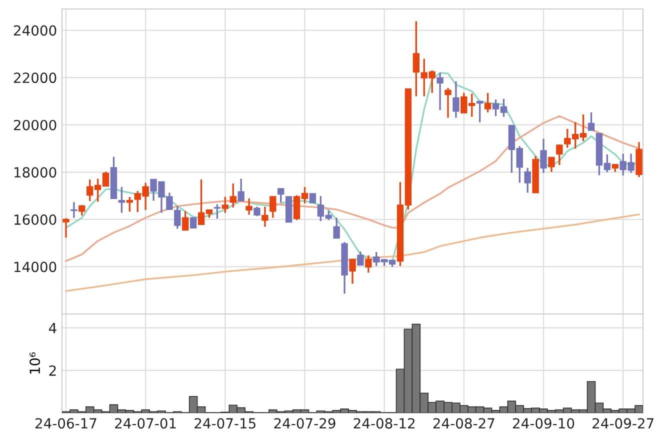  Describe the element at coordinates (35, 219) in the screenshot. I see `y-tick-label: 16000` at that location.